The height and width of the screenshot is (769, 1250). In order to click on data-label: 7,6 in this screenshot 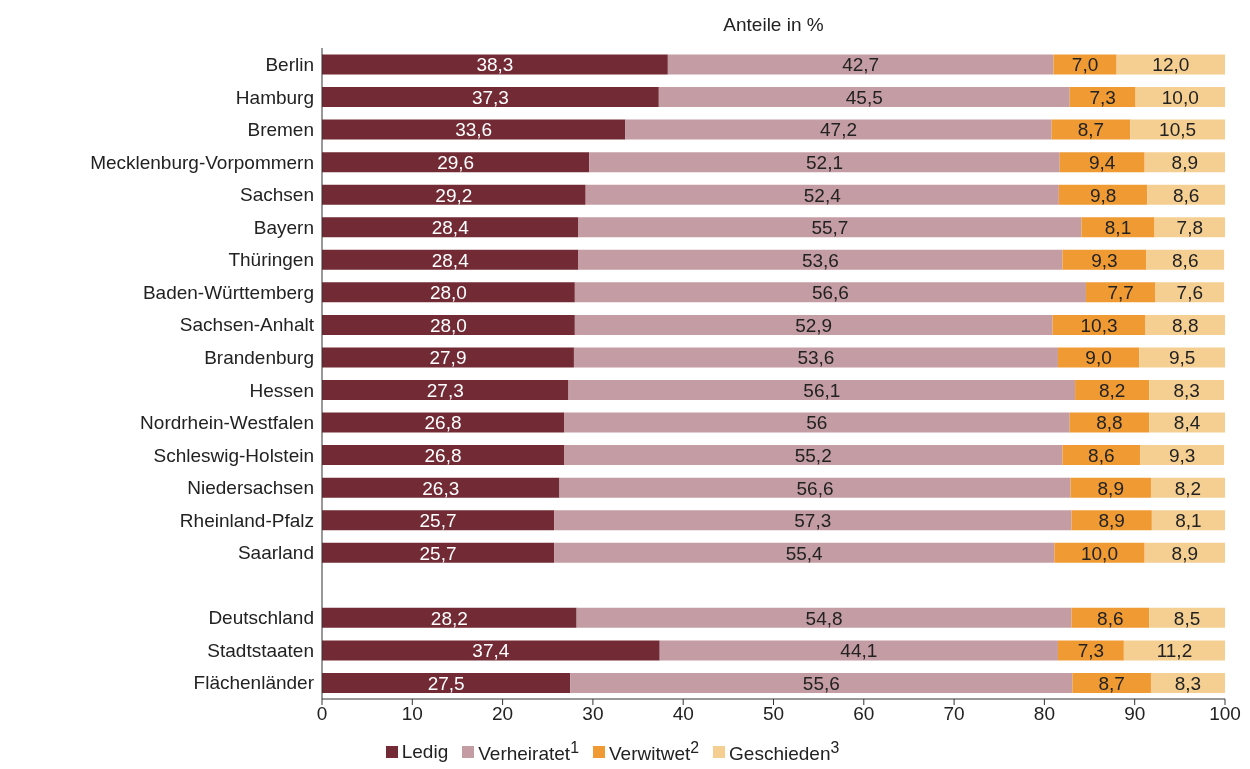, I will do `click(1189, 293)`.